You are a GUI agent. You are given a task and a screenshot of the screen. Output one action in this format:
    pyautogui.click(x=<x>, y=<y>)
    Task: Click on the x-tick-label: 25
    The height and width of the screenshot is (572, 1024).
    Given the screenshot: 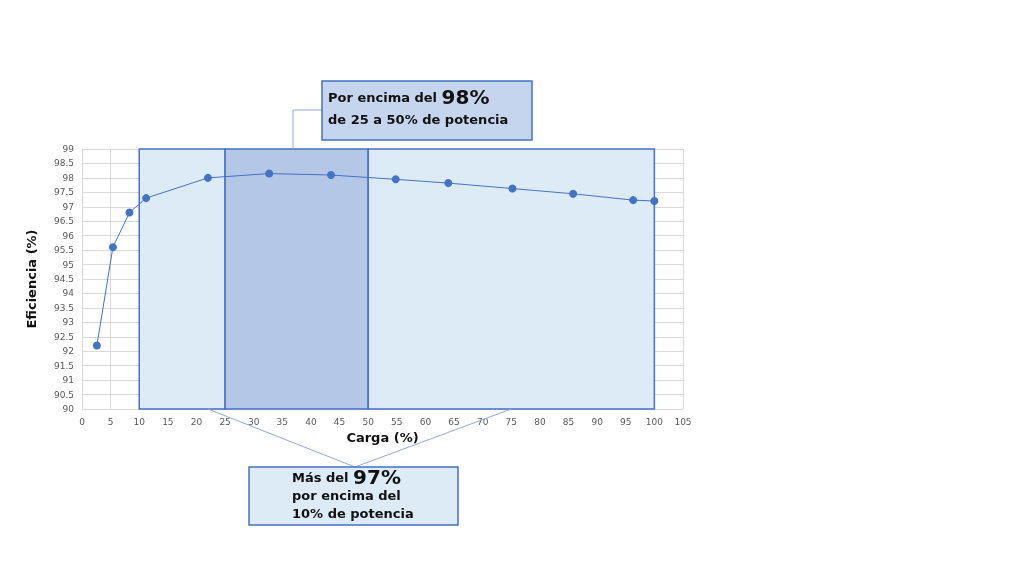 What is the action you would take?
    pyautogui.click(x=225, y=421)
    